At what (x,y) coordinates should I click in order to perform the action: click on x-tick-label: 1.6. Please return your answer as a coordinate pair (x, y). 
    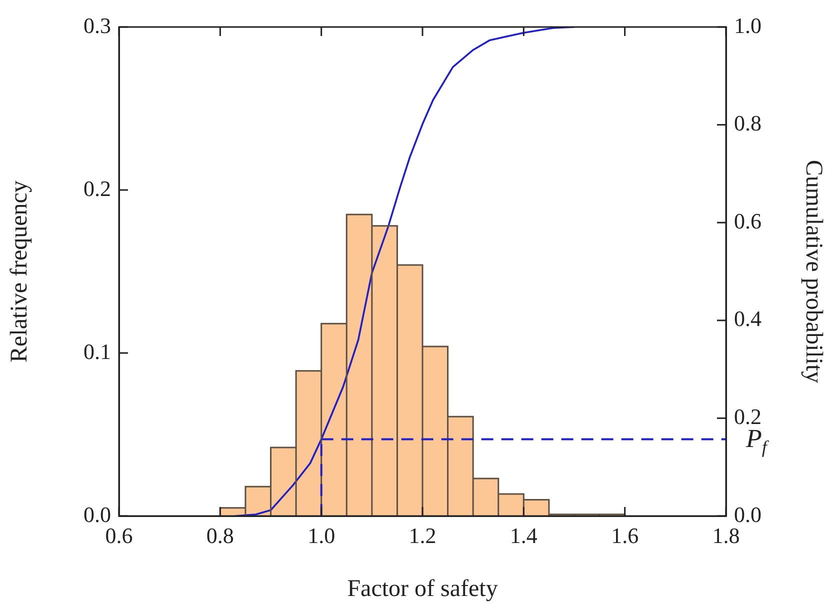
    Looking at the image, I should click on (625, 535).